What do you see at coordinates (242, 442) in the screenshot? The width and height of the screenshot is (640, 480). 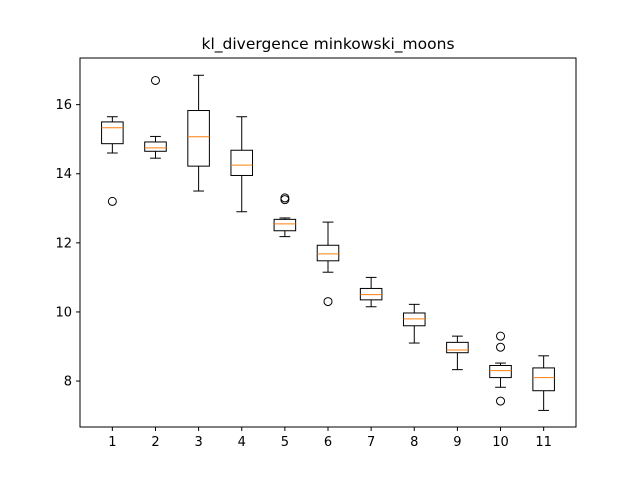 I see `x-tick-label: 4` at bounding box center [242, 442].